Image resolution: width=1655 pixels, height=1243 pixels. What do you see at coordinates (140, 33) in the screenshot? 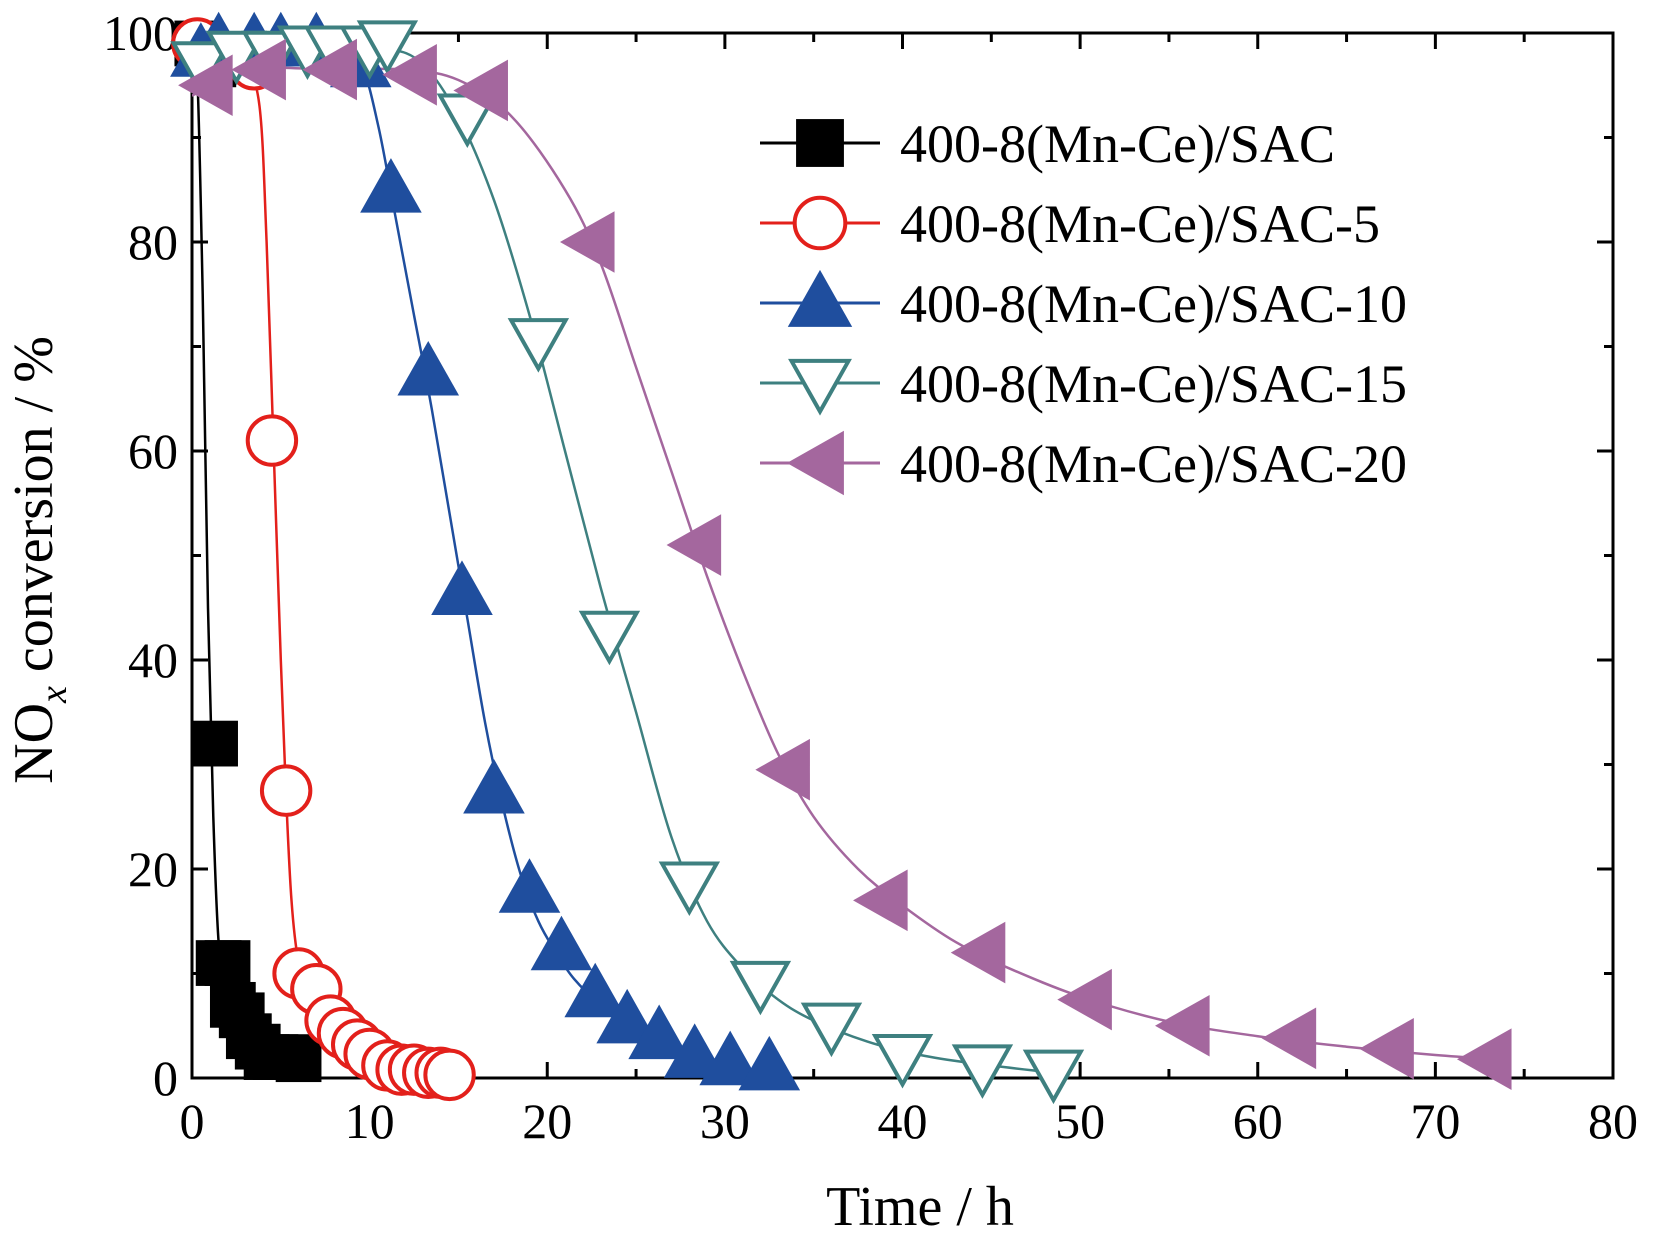
I see `y-tick-label: 100` at bounding box center [140, 33].